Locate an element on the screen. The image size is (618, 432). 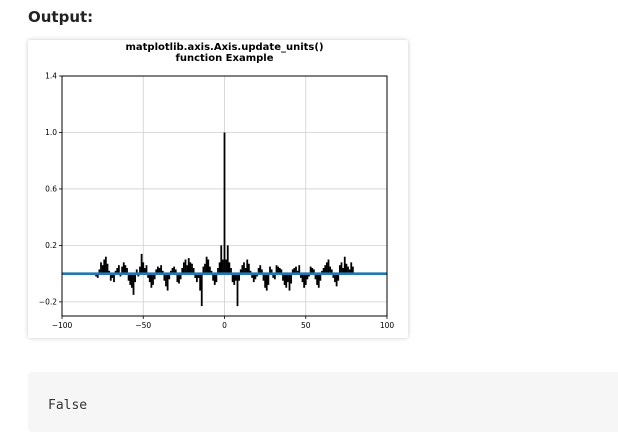
y-tick-label: 1.0 is located at coordinates (51, 132).